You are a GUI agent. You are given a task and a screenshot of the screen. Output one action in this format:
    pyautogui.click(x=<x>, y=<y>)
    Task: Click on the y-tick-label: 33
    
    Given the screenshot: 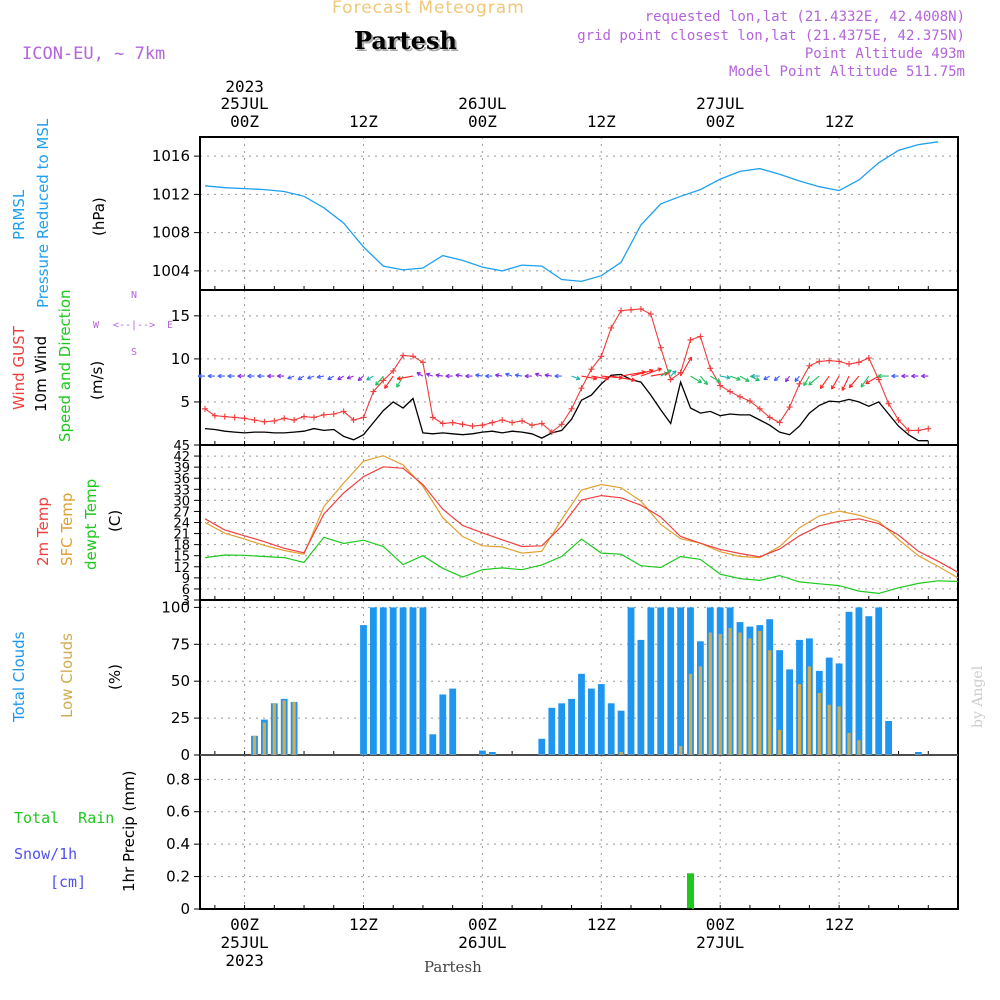 What is the action you would take?
    pyautogui.click(x=181, y=490)
    